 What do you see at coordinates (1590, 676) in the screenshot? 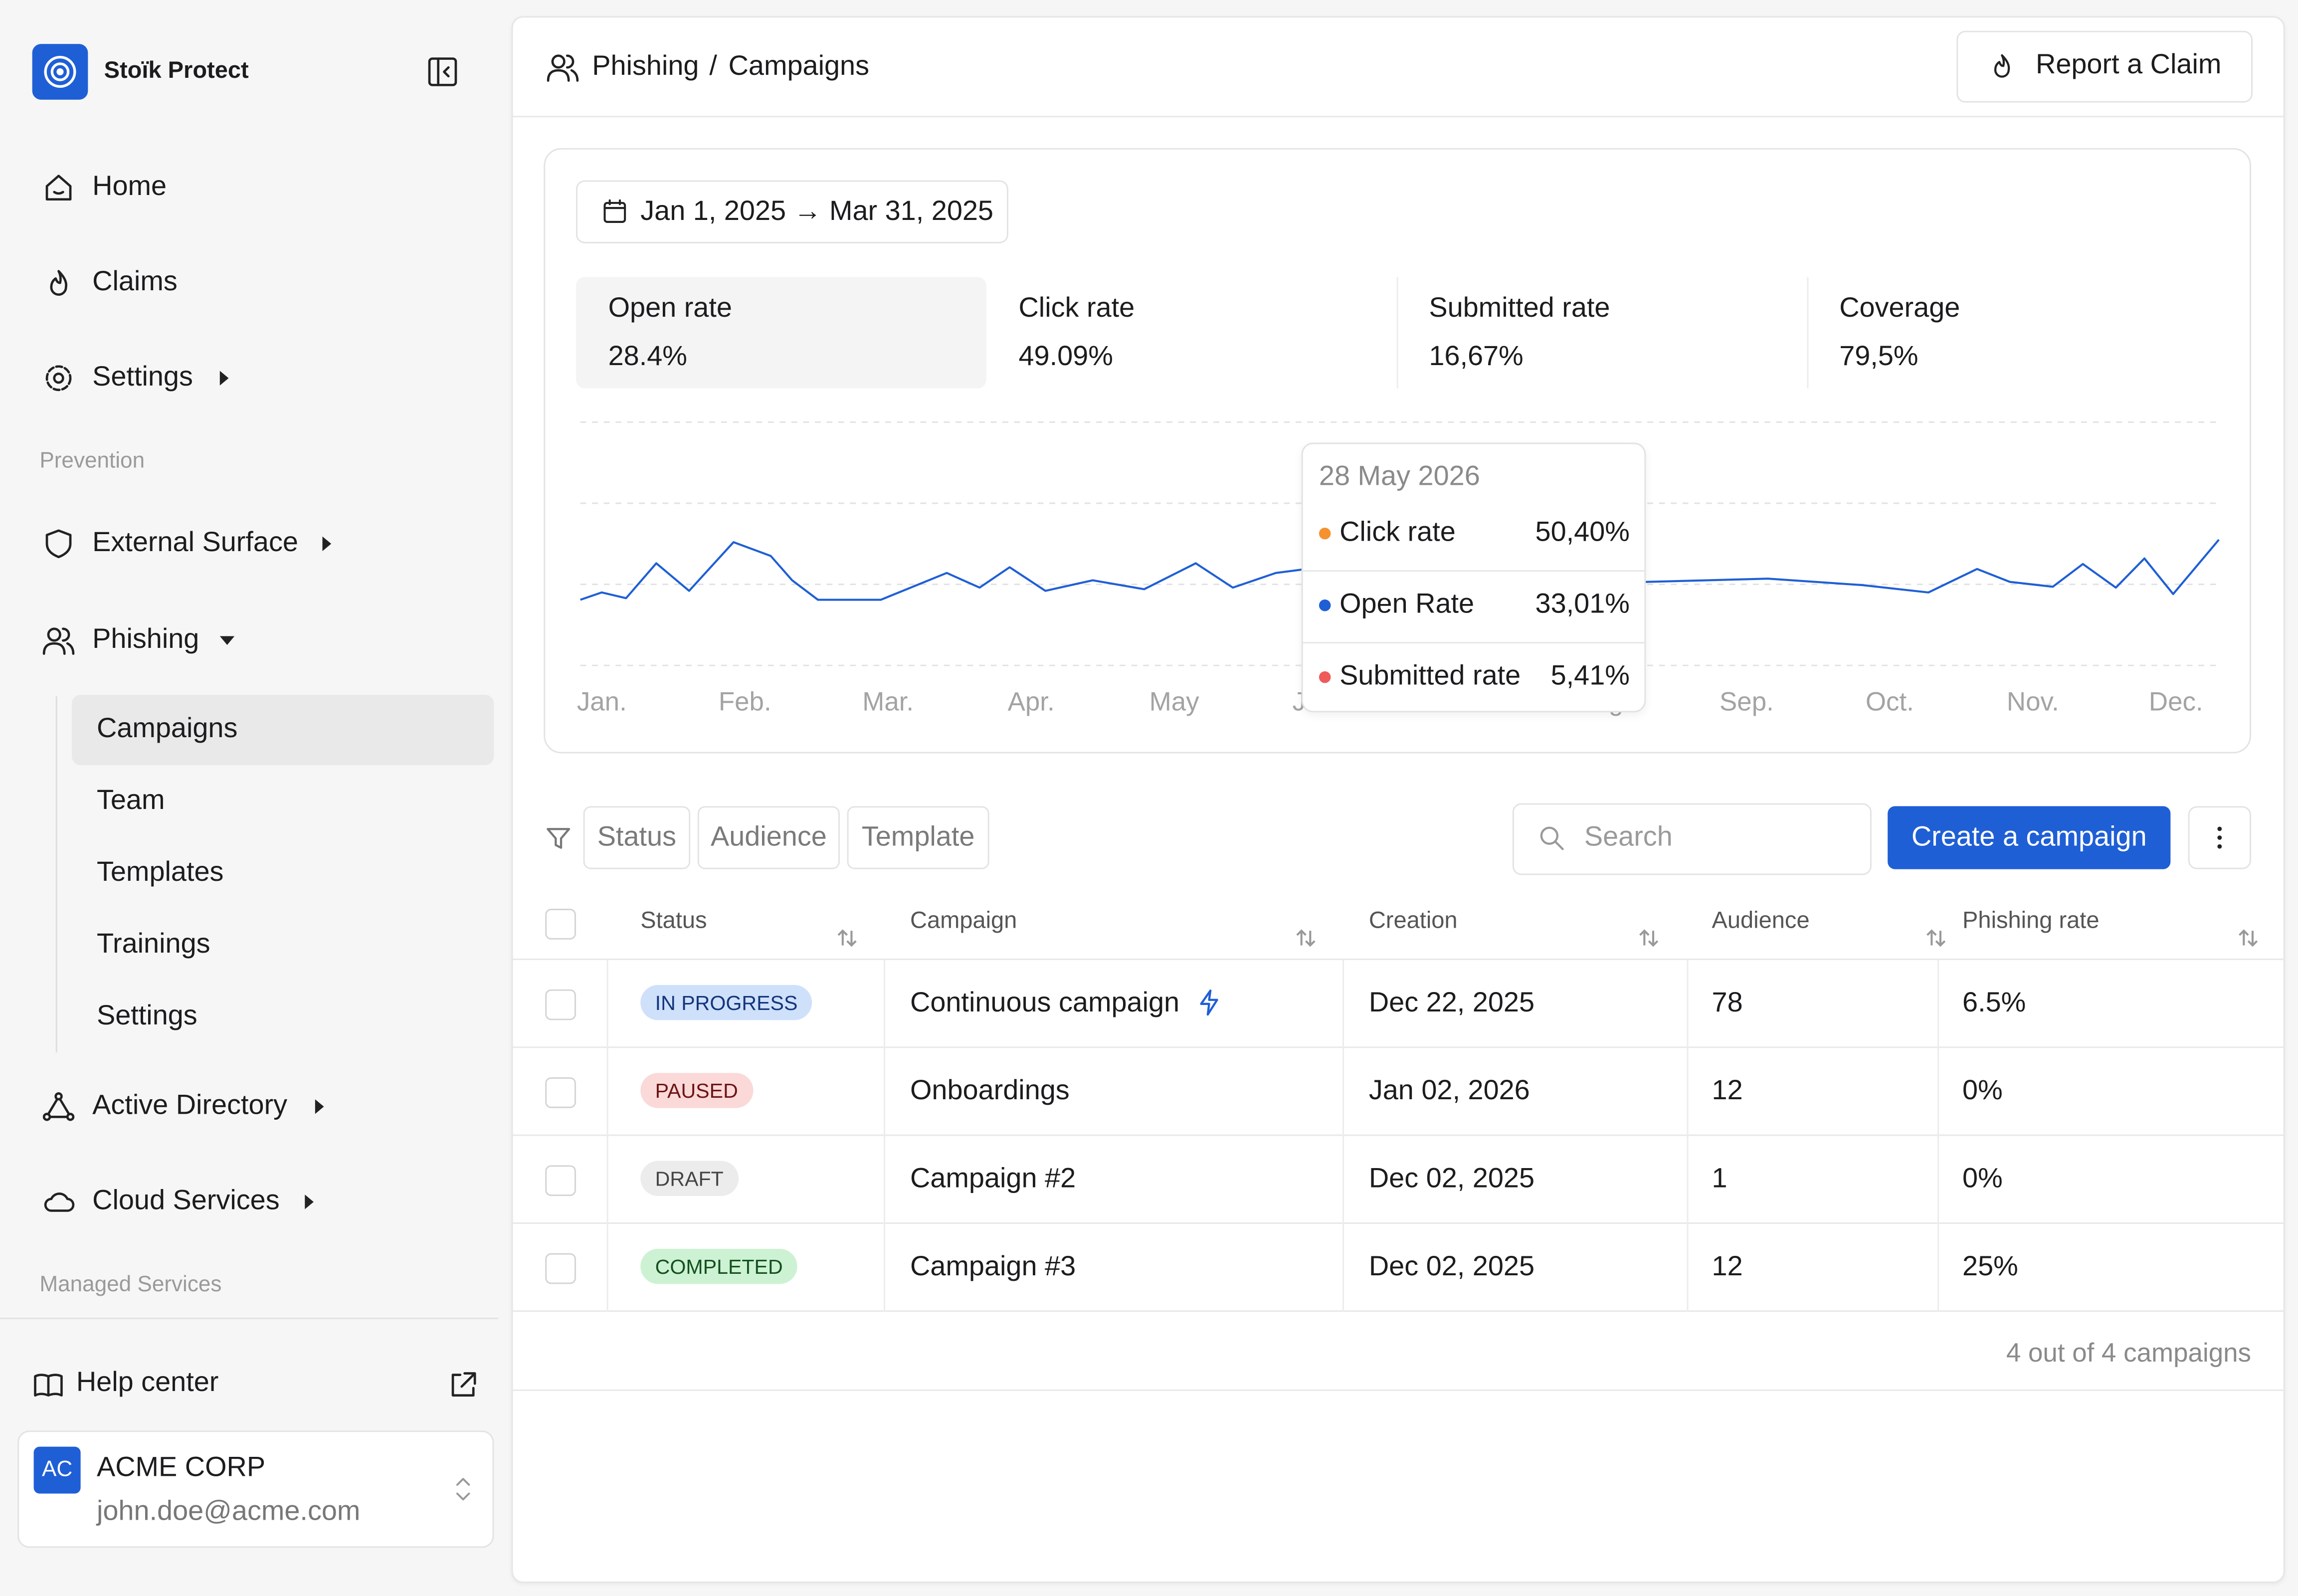
I see `tooltip-value: 5,41%` at bounding box center [1590, 676].